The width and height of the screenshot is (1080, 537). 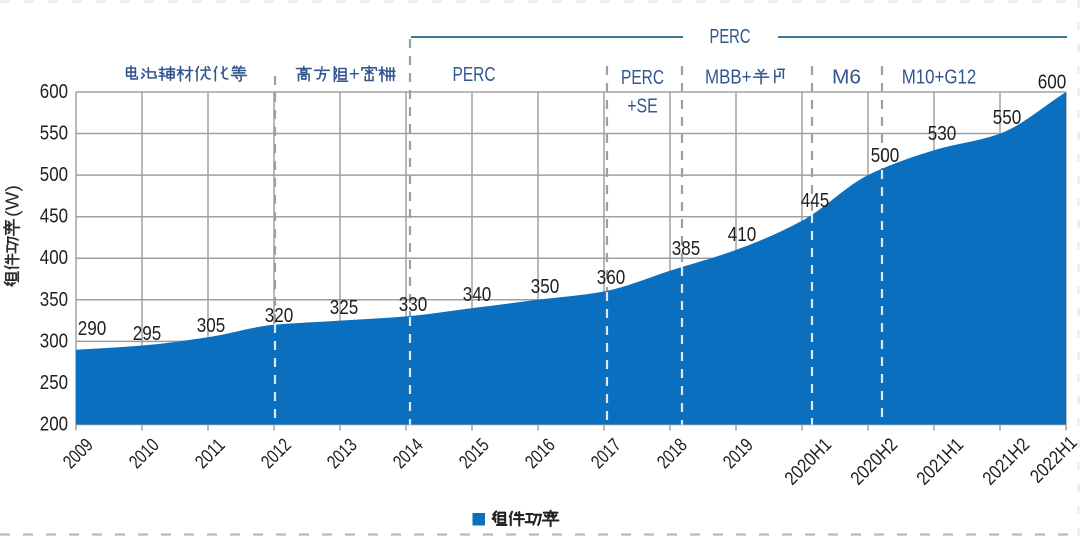 I want to click on svg-text: 295, so click(x=147, y=334).